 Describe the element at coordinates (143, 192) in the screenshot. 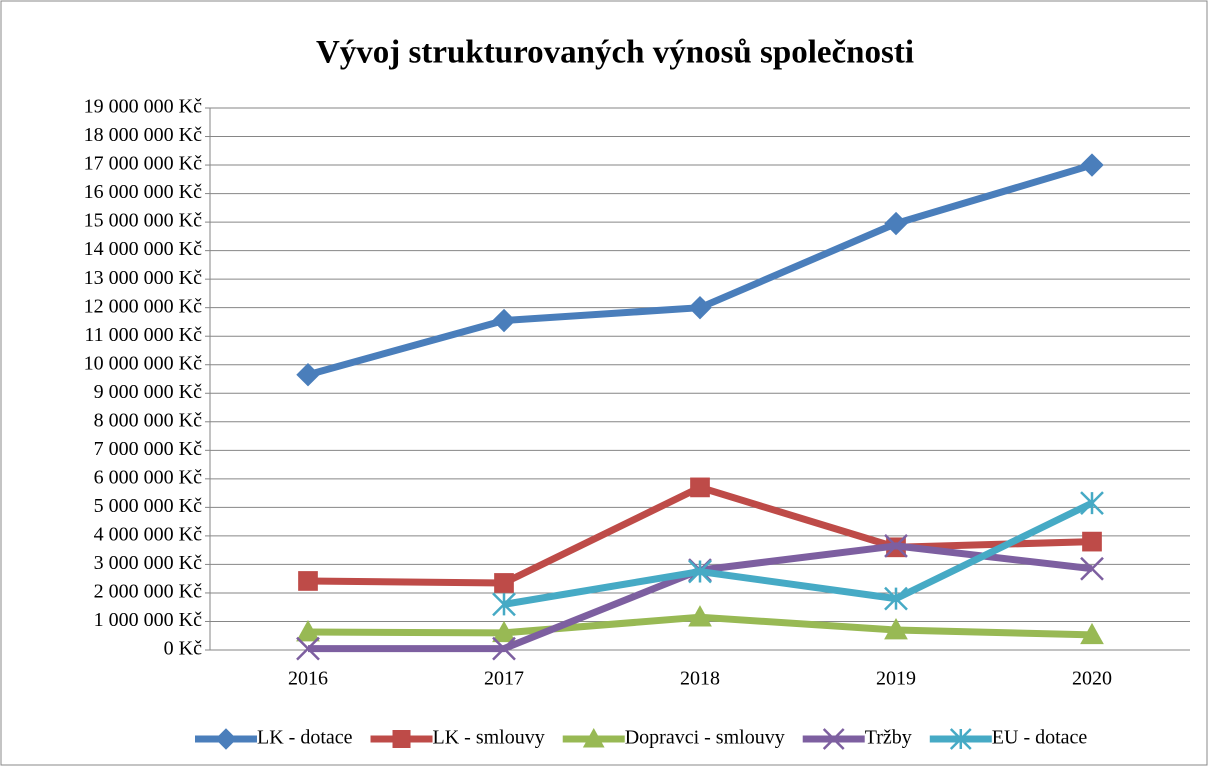

I see `y-tick-label: 16 000 000 Kč` at that location.